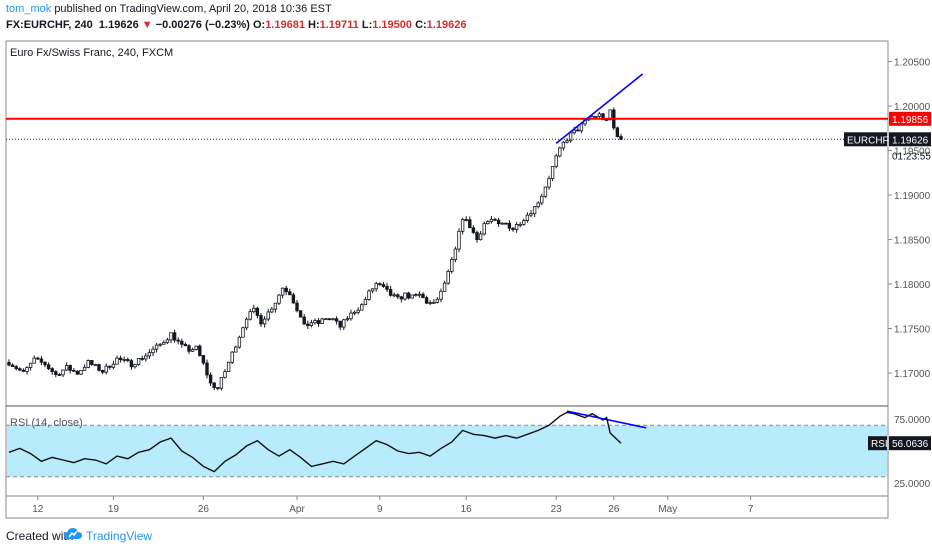 The image size is (932, 550). Describe the element at coordinates (49, 25) in the screenshot. I see `symbol-name: FX:EURCHF, 240` at that location.